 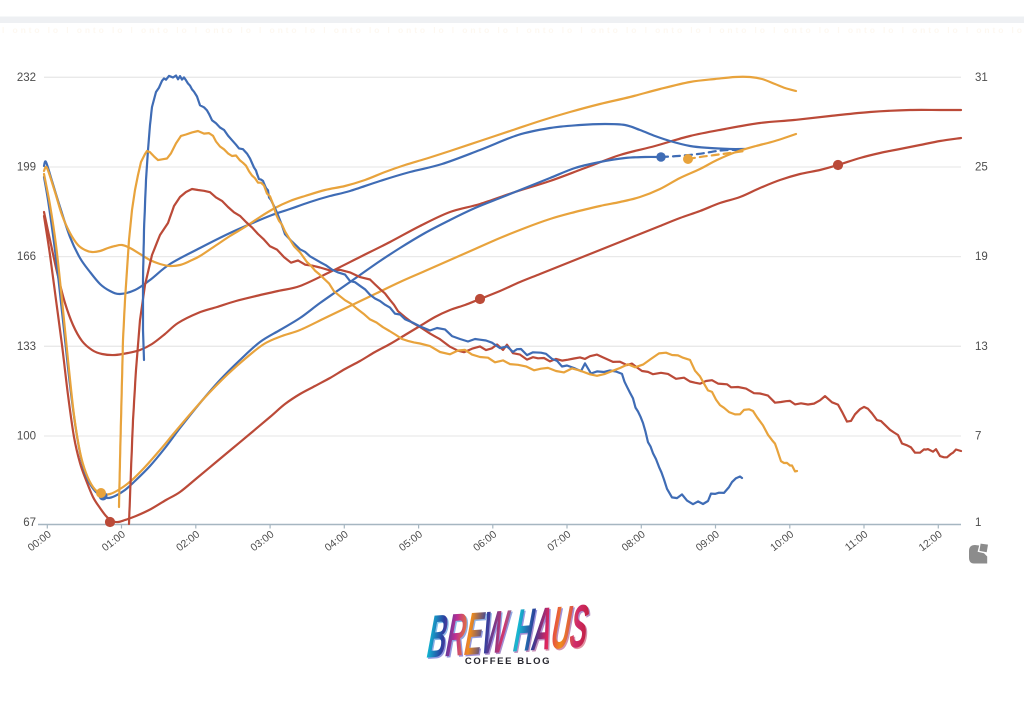 I want to click on svg-text: 133, so click(x=26, y=347).